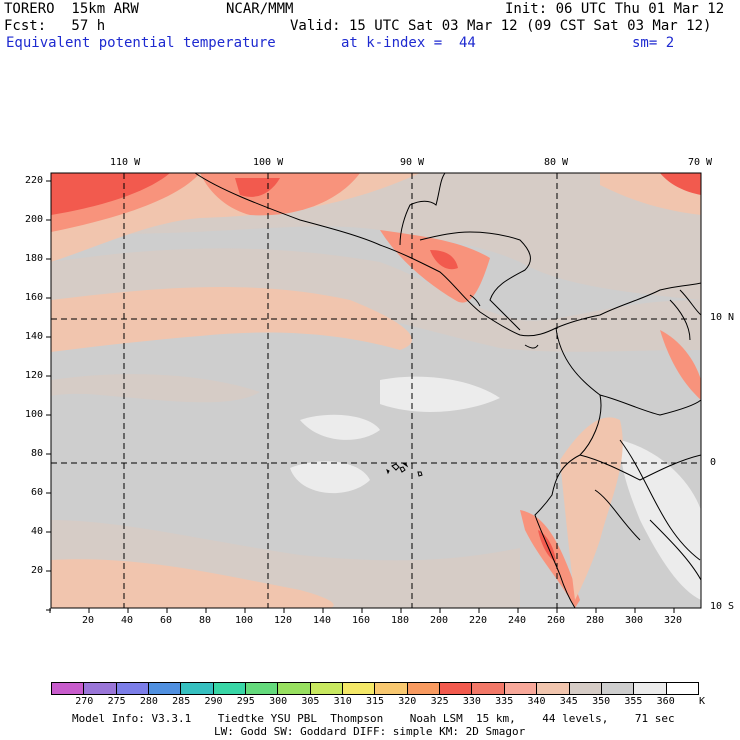  I want to click on color-bar-label: 350, so click(601, 701).